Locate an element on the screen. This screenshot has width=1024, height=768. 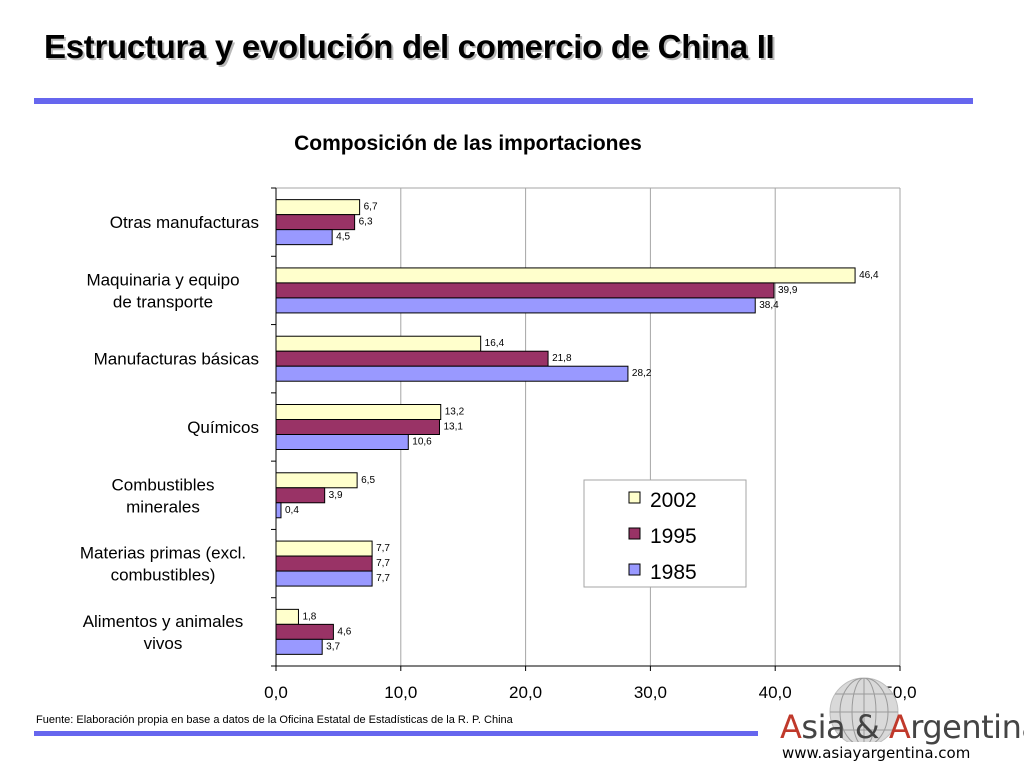
x-tick-label: 0,0 is located at coordinates (276, 692).